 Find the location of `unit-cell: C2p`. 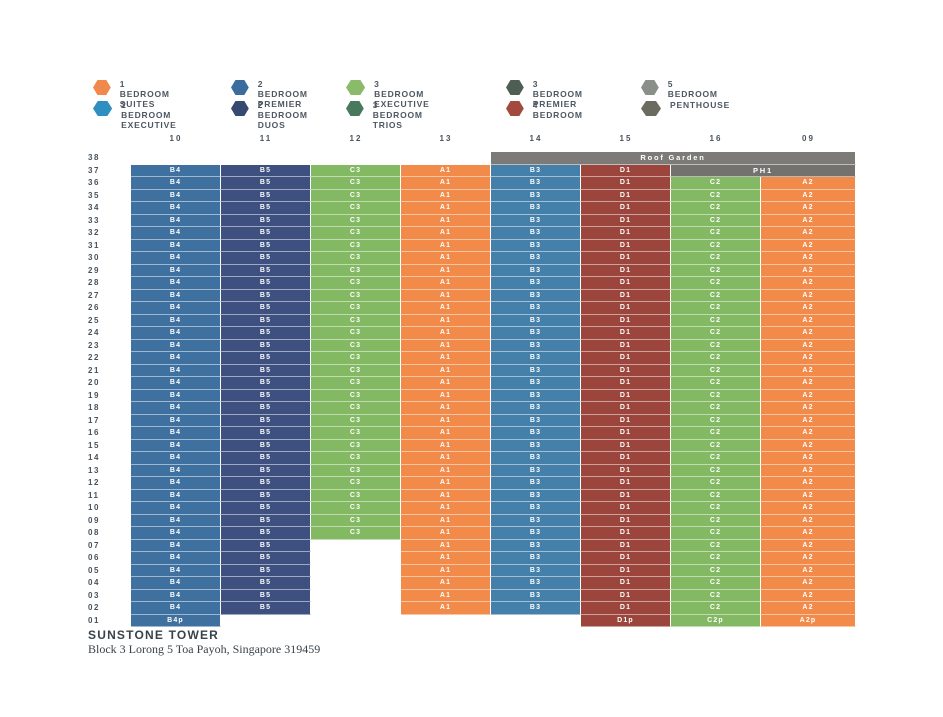

unit-cell: C2p is located at coordinates (716, 620).